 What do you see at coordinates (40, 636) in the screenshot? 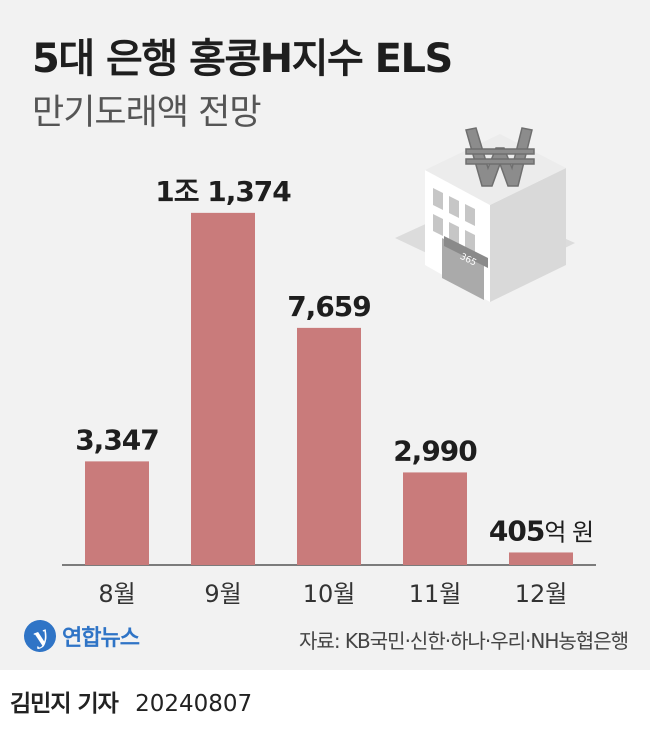
I see `yonhap-logo-mark: y` at bounding box center [40, 636].